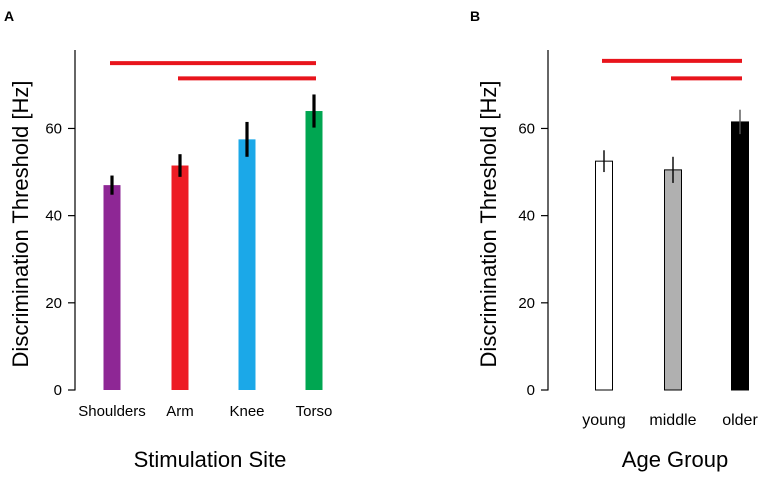  What do you see at coordinates (673, 280) in the screenshot?
I see `panel-b-bar-middle` at bounding box center [673, 280].